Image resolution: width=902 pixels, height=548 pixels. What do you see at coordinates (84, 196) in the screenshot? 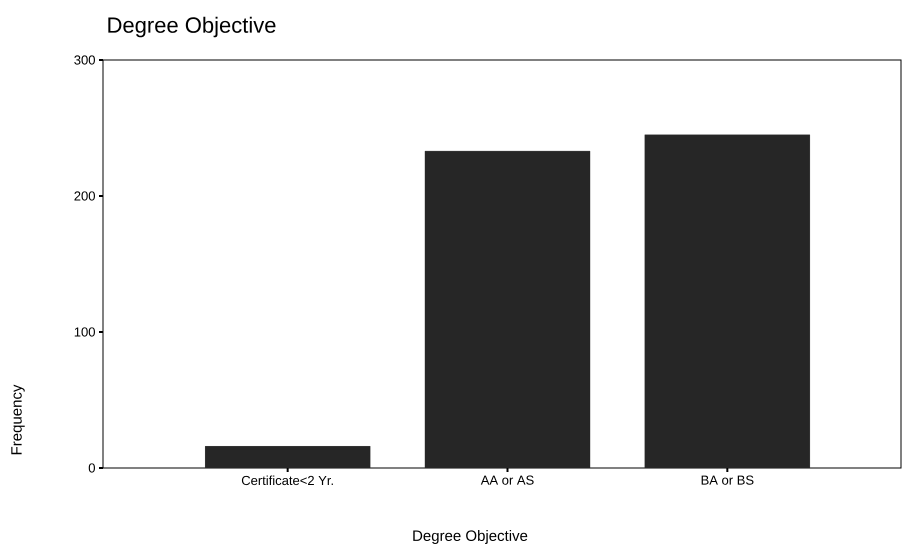
I see `y-tick-label: 200` at bounding box center [84, 196].